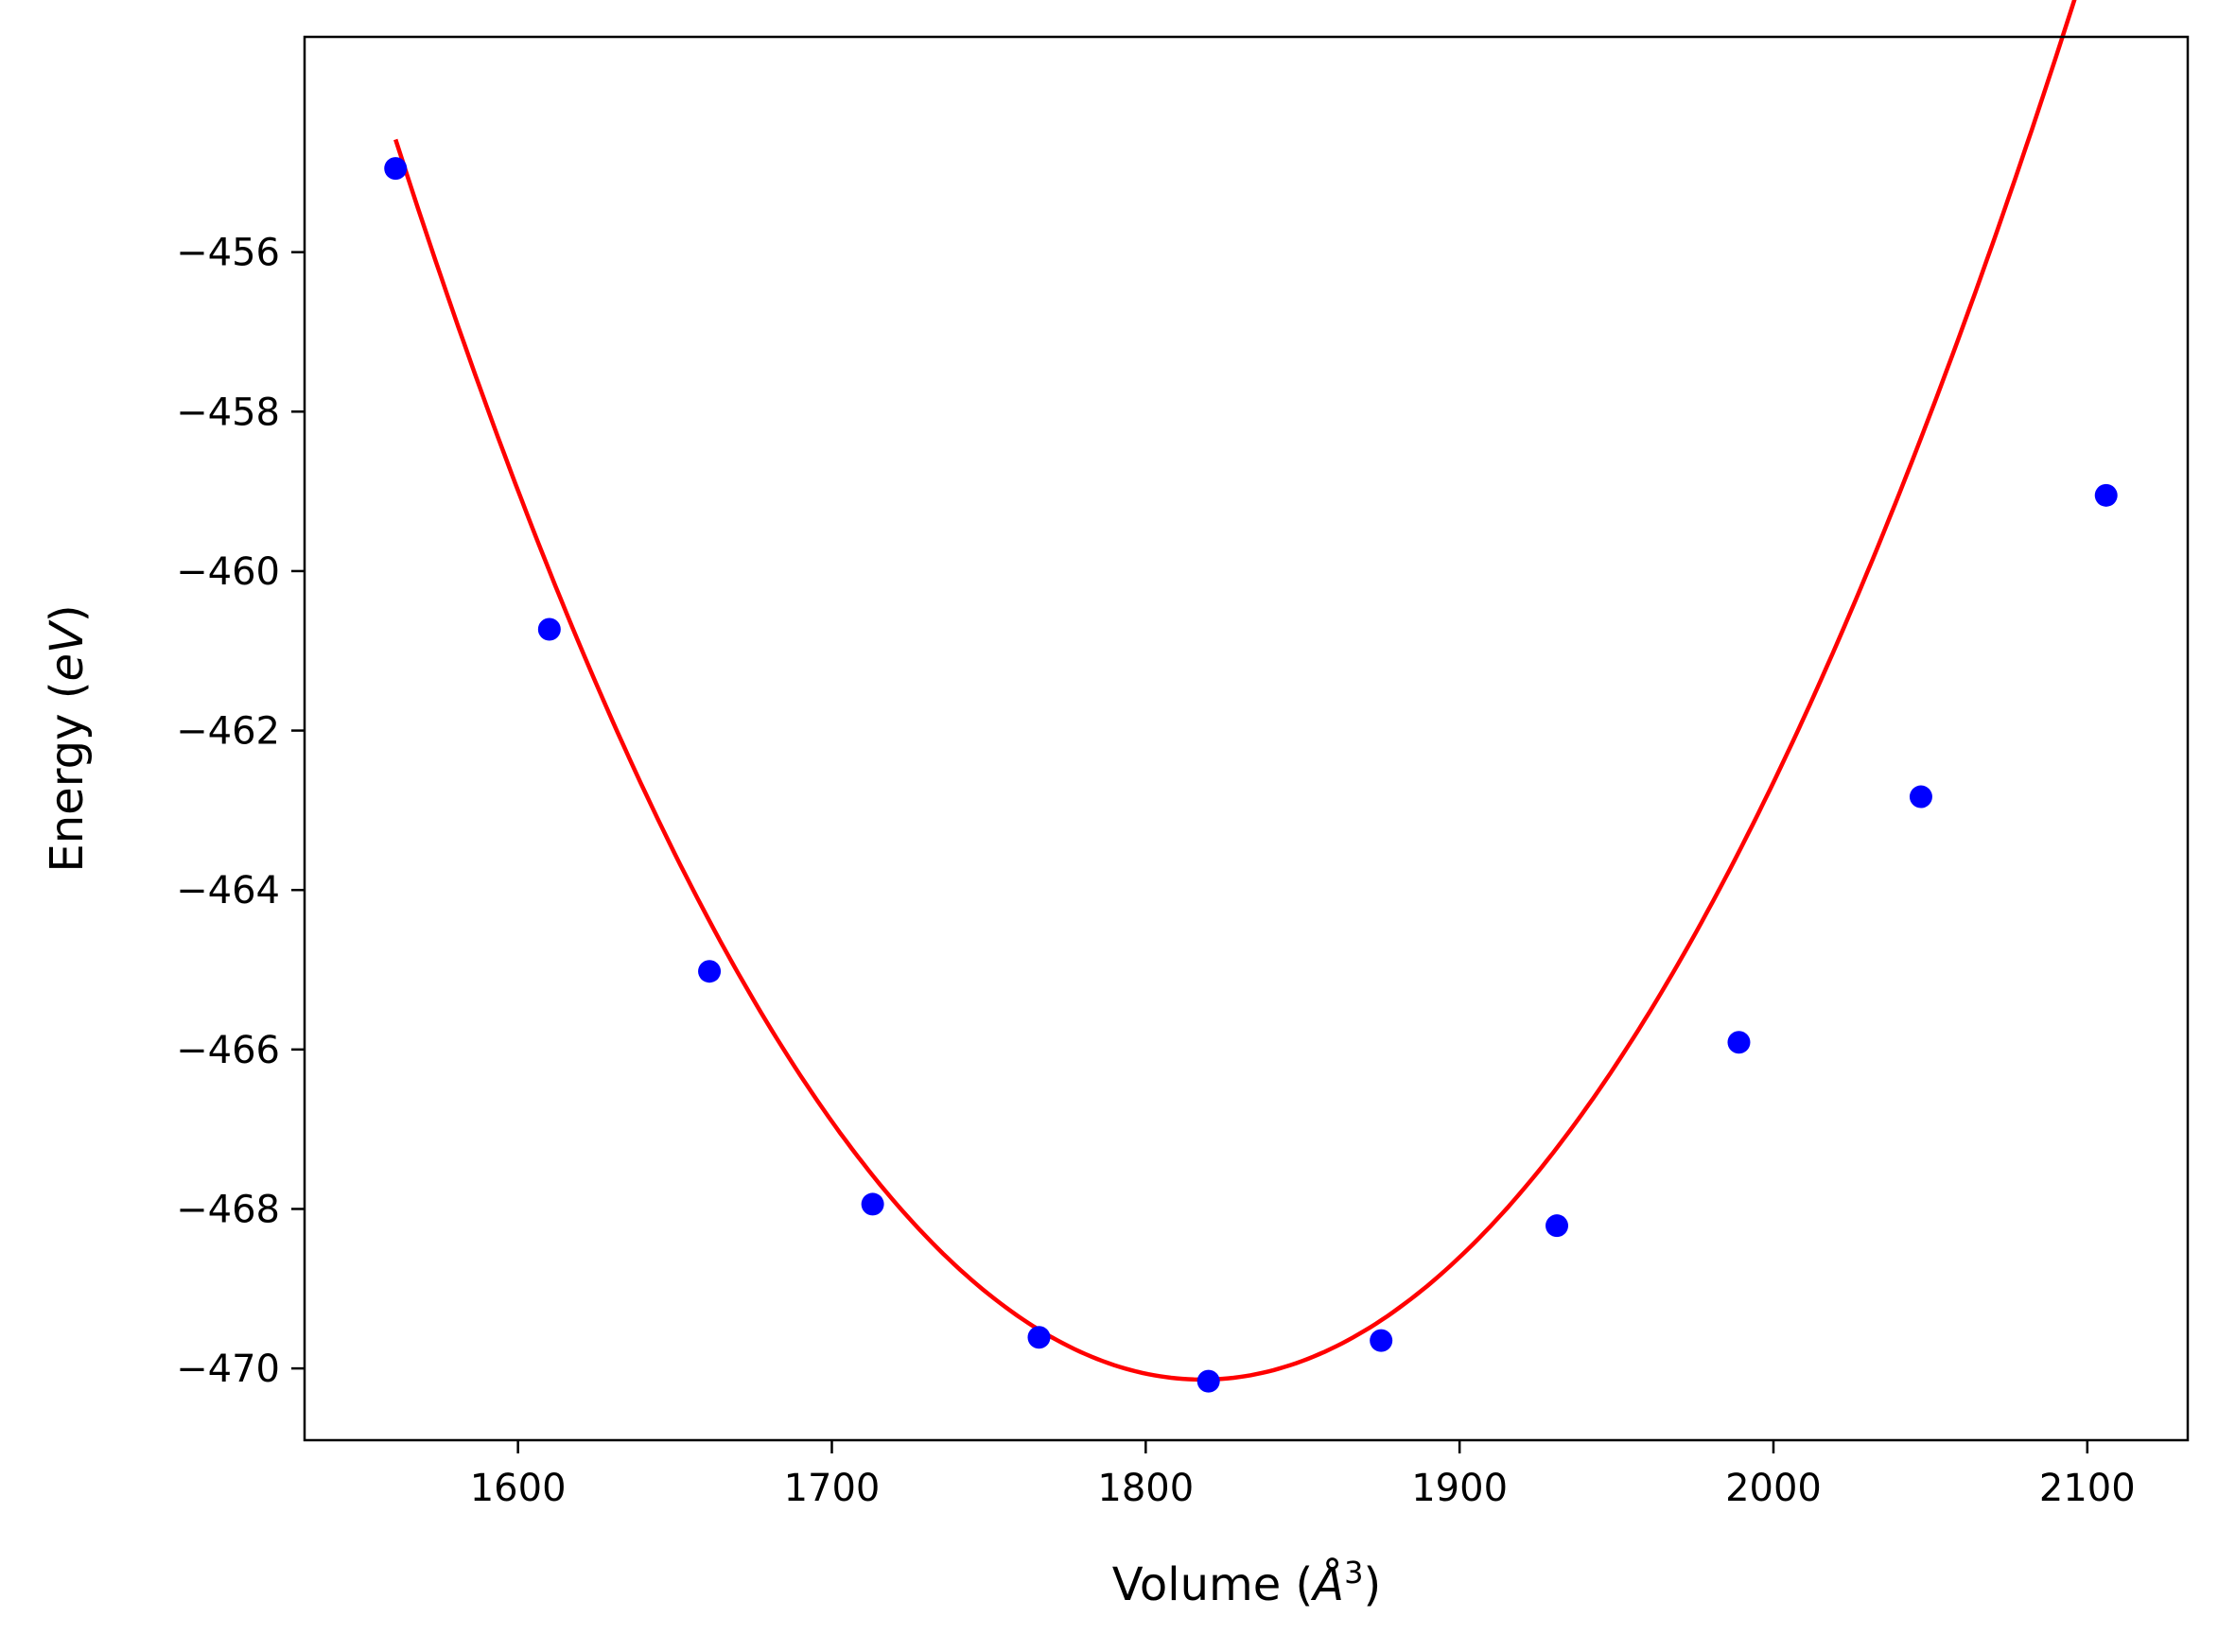  Describe the element at coordinates (228, 1050) in the screenshot. I see `y-tick-label: −466` at that location.